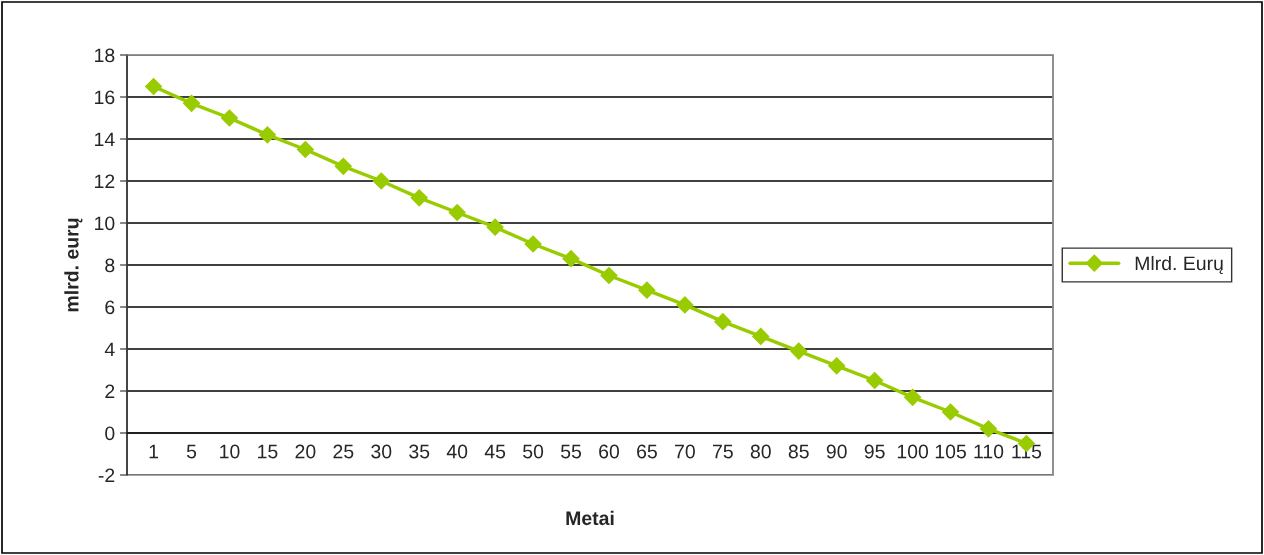 This screenshot has width=1264, height=555. Describe the element at coordinates (110, 391) in the screenshot. I see `y-tick-label: 2` at that location.